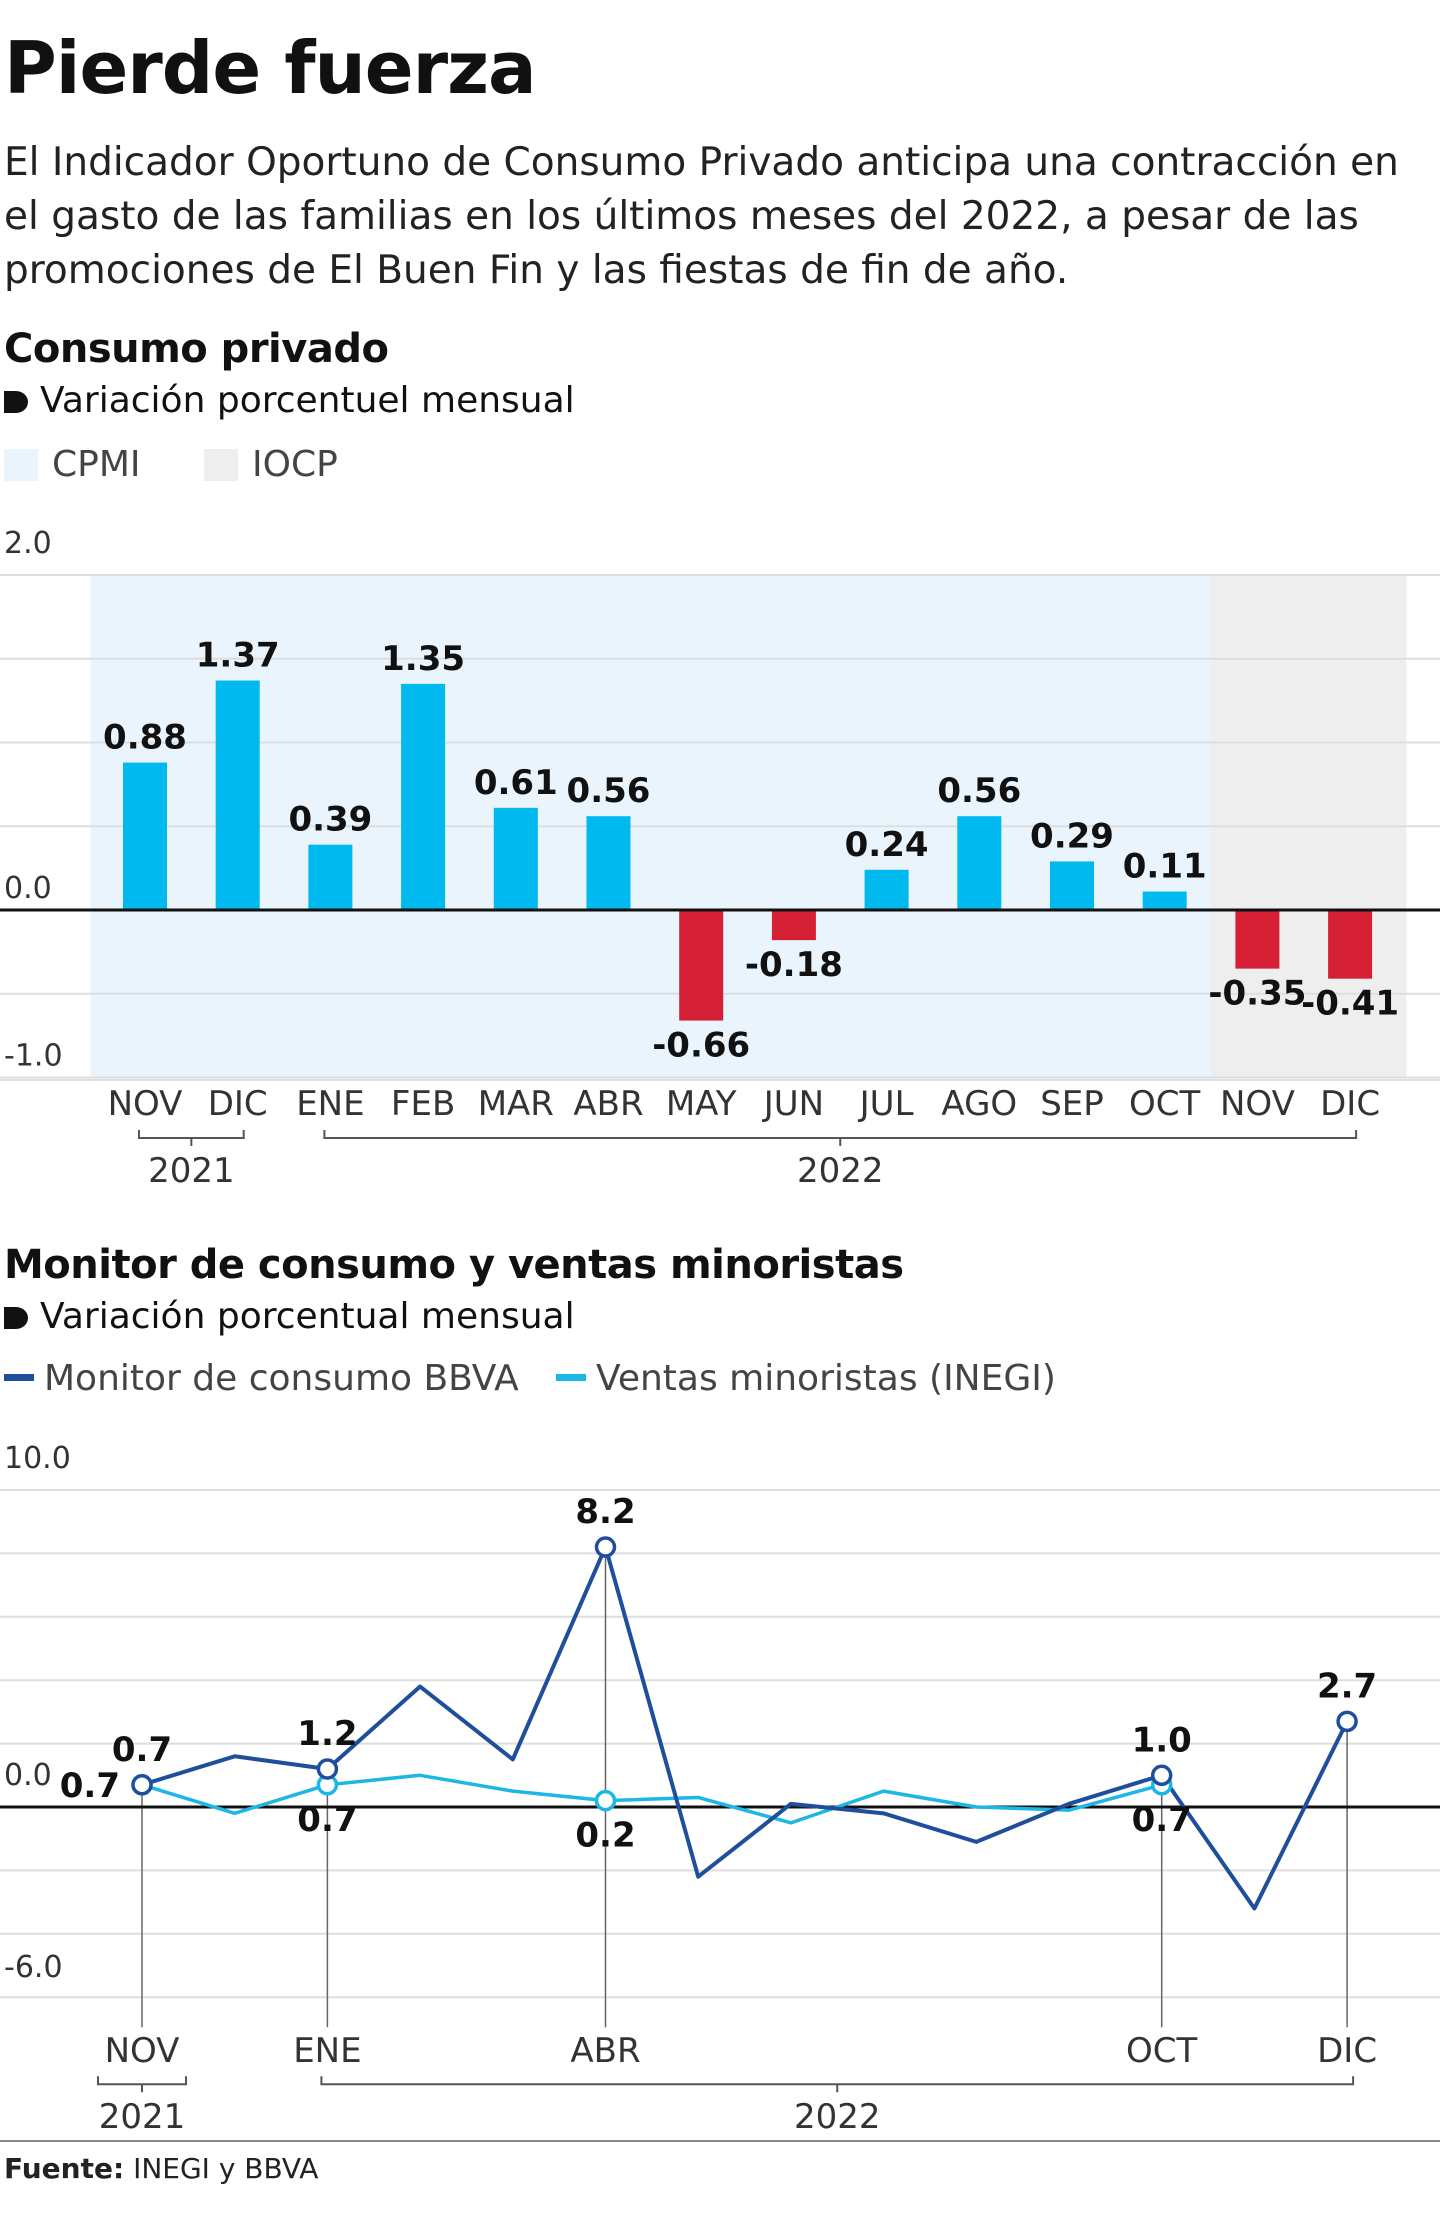 The width and height of the screenshot is (1440, 2225). I want to click on inegi-legend-label: Ventas minoristas (INEGI), so click(826, 1378).